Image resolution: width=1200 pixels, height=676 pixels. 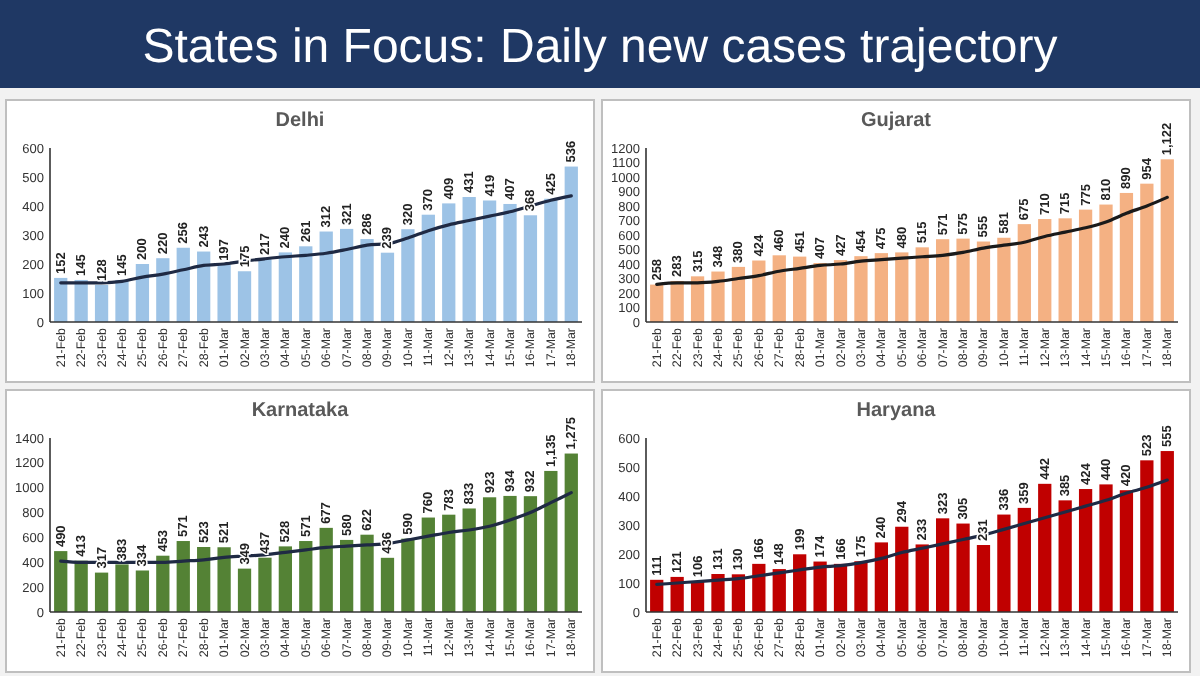 What do you see at coordinates (896, 411) in the screenshot?
I see `chart-title: Haryana` at bounding box center [896, 411].